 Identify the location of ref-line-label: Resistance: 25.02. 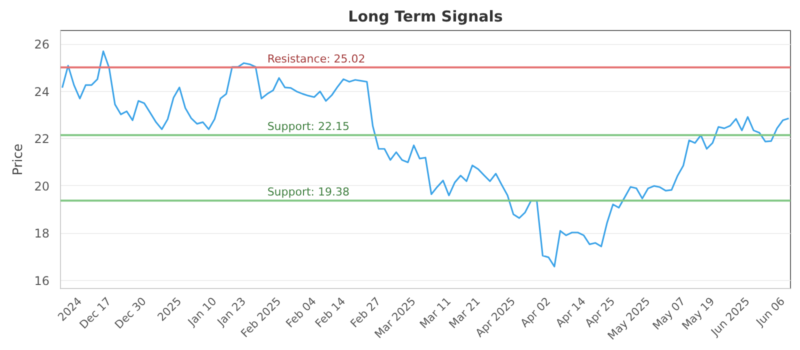
(316, 59).